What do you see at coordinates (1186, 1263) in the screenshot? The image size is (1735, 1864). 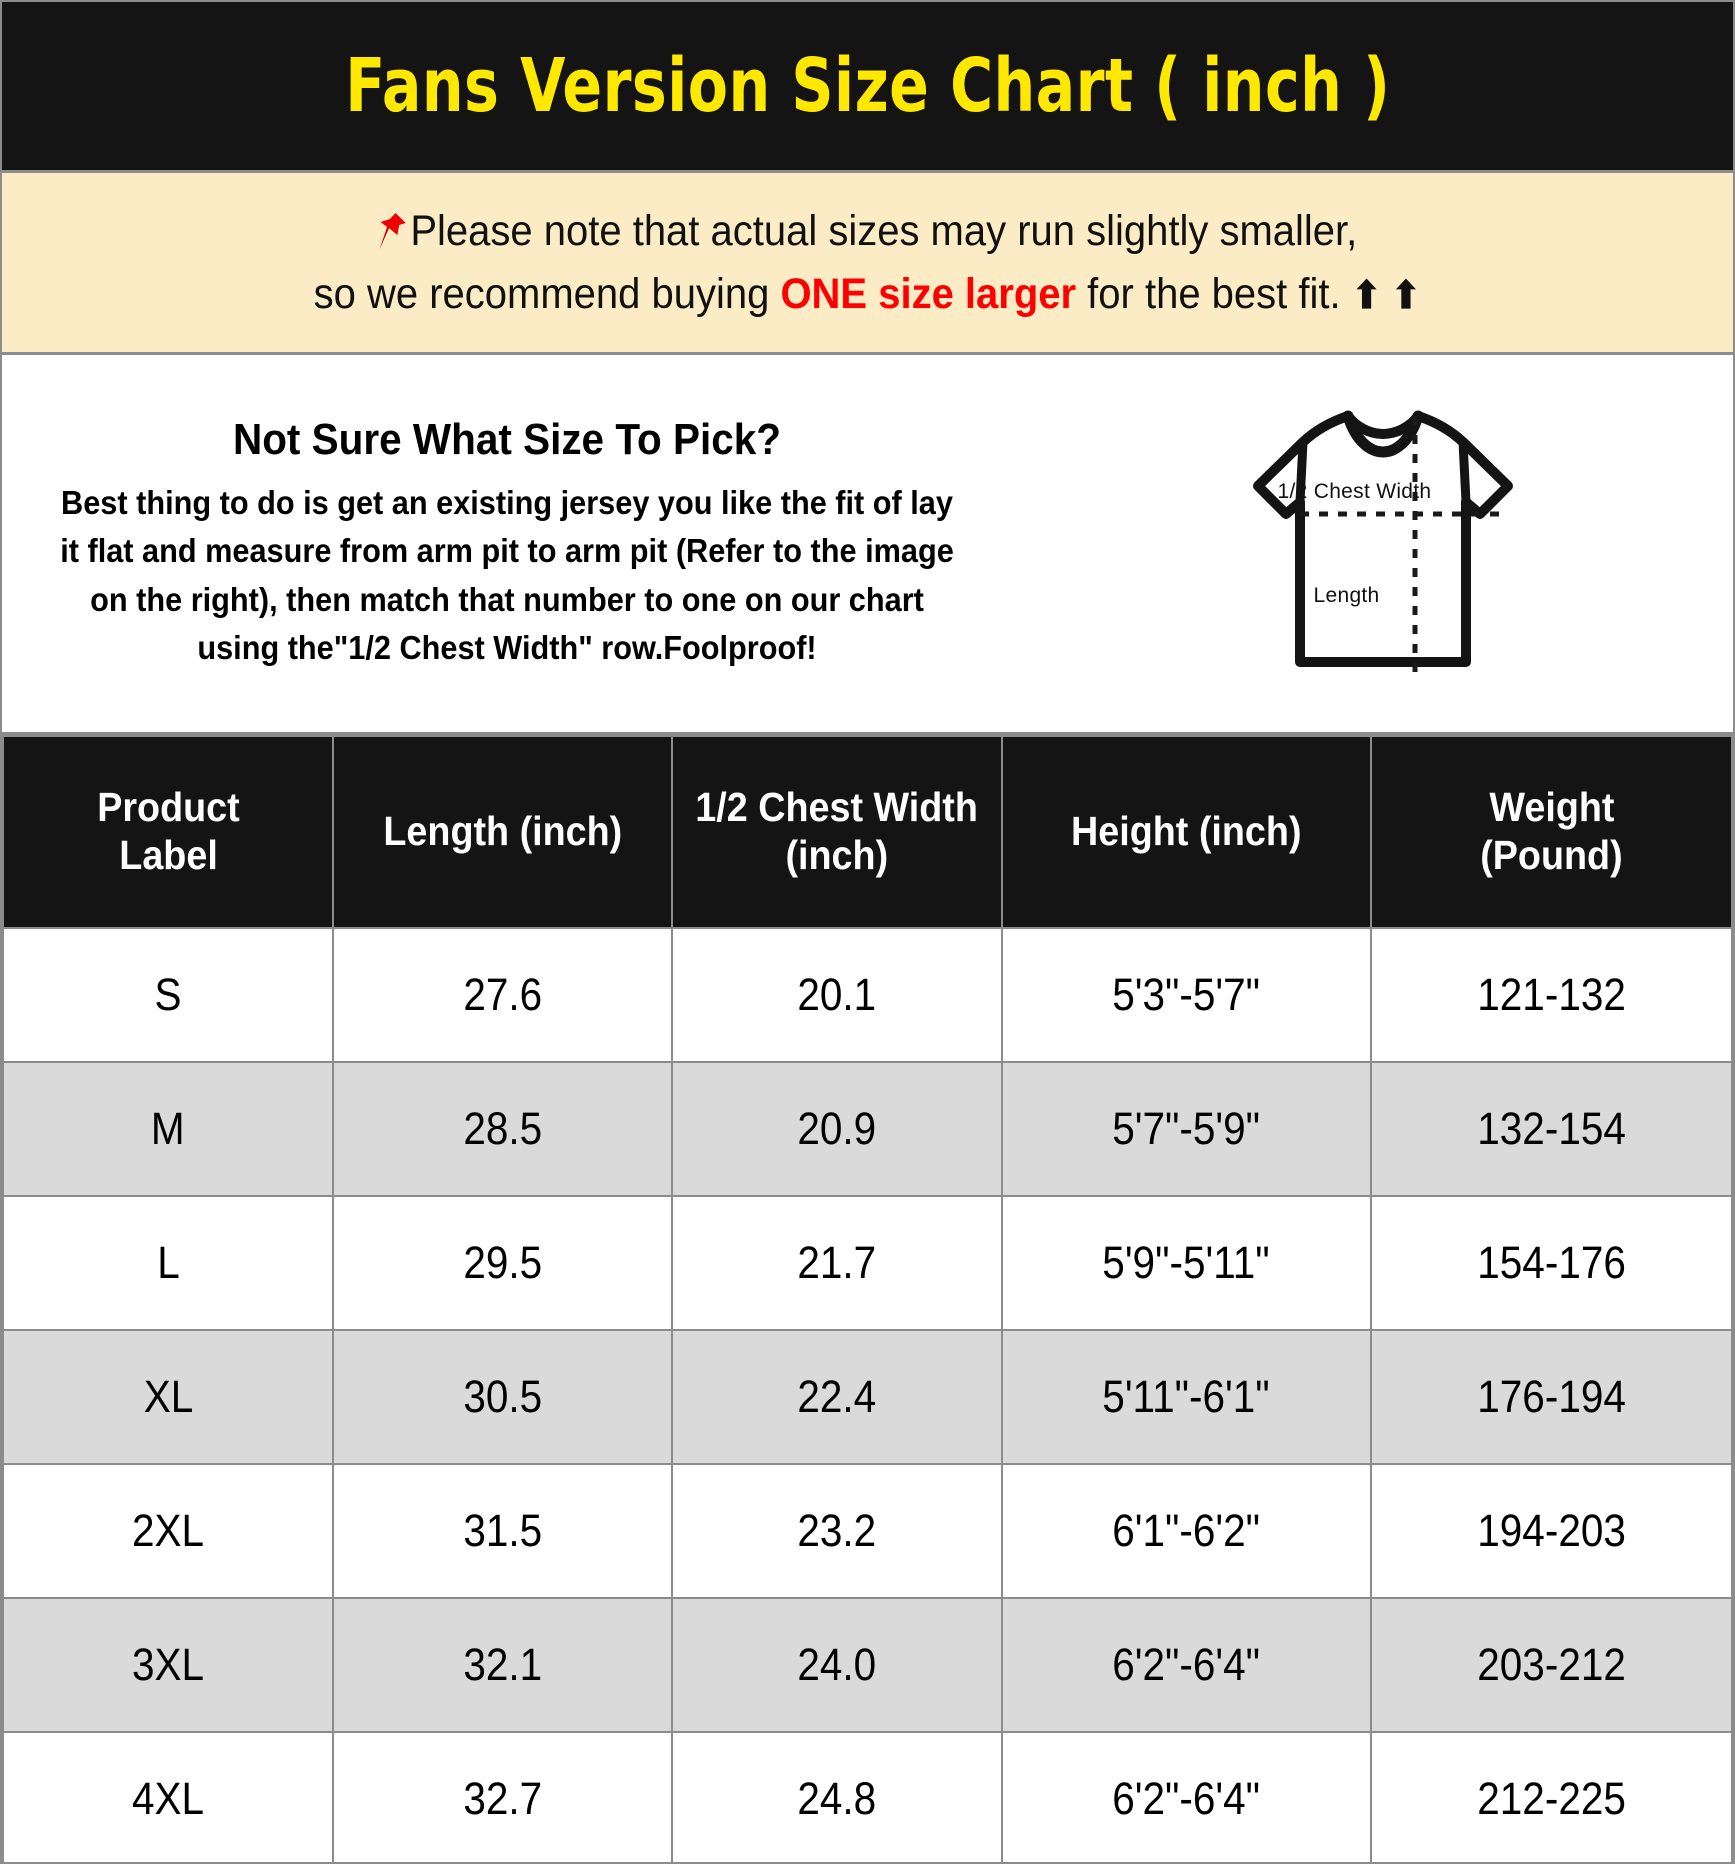 I see `height-cell: 5'9"-5'11"` at bounding box center [1186, 1263].